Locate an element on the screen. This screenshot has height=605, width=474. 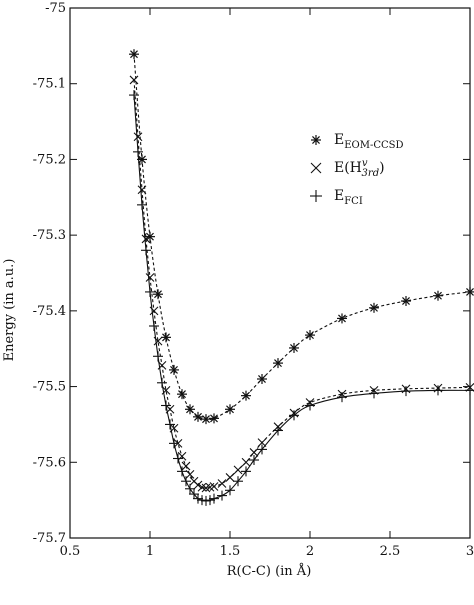
x-tick-label: 0.5 is located at coordinates (70, 551).